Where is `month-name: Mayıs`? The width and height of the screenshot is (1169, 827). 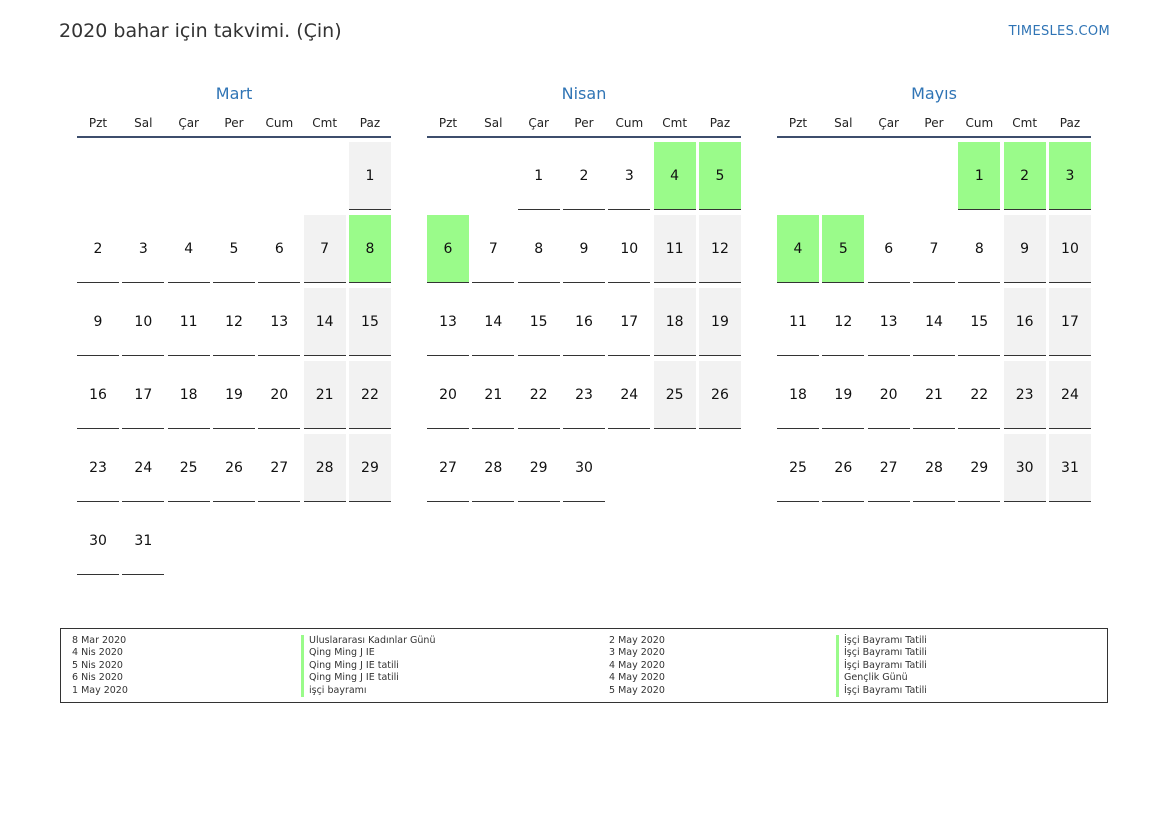 month-name: Mayıs is located at coordinates (934, 93).